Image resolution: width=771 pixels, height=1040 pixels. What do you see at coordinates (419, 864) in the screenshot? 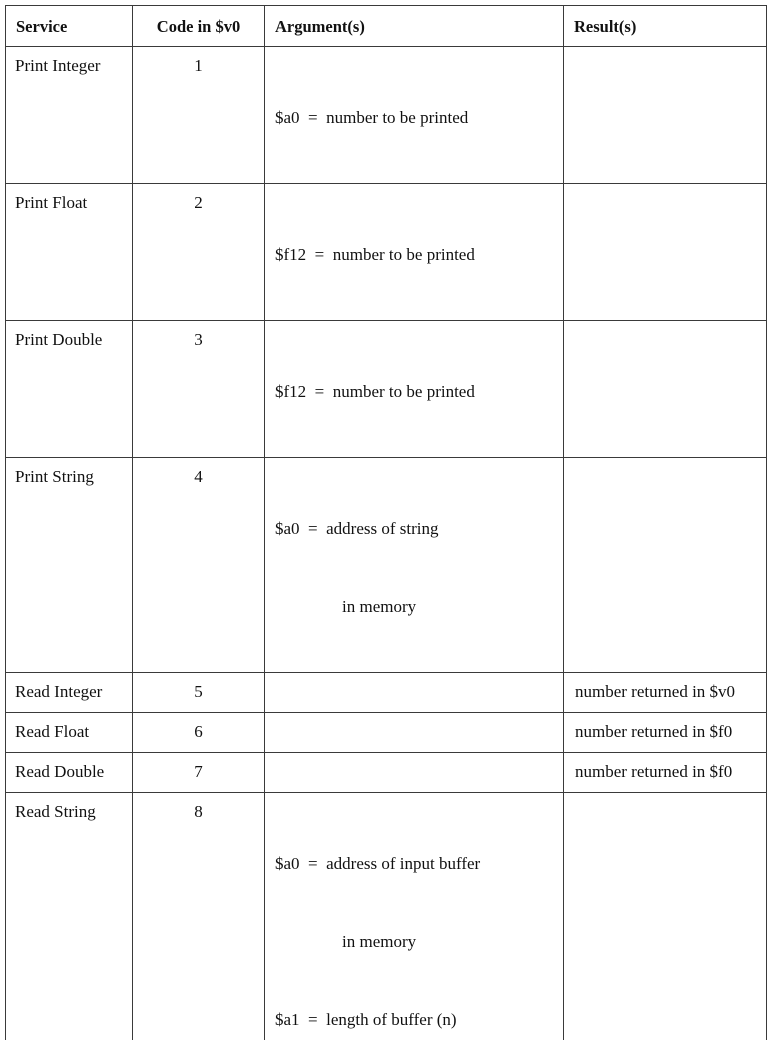
I see `argument-line: $a0 = address of input buffer` at bounding box center [419, 864].